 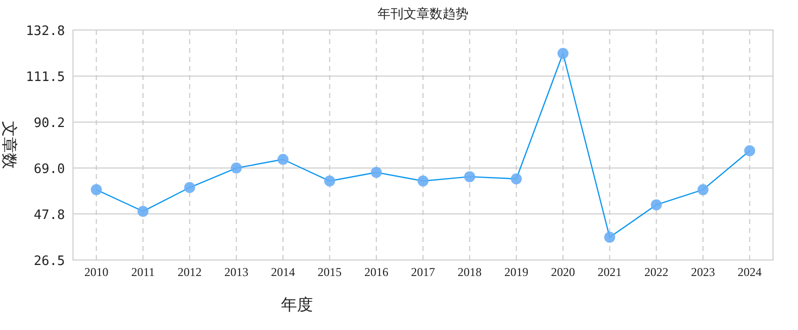 I want to click on y-tick-label: 26.5, so click(x=49, y=261).